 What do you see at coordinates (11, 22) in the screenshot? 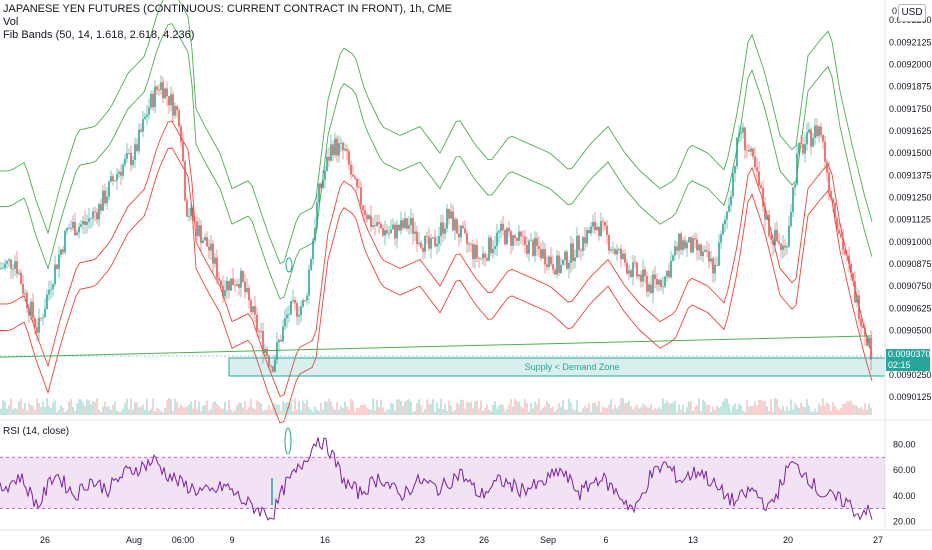
I see `volume-legend: Vol` at bounding box center [11, 22].